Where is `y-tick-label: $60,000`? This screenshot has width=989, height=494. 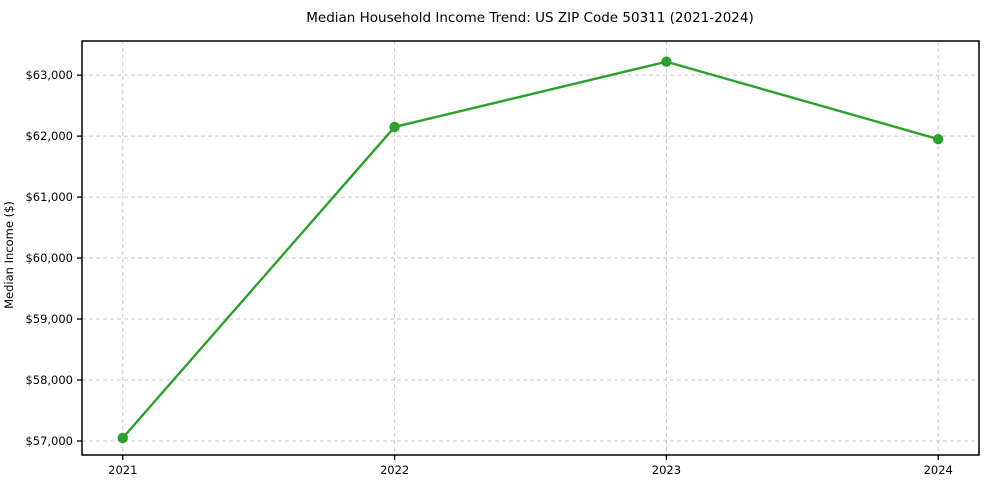 y-tick-label: $60,000 is located at coordinates (49, 258).